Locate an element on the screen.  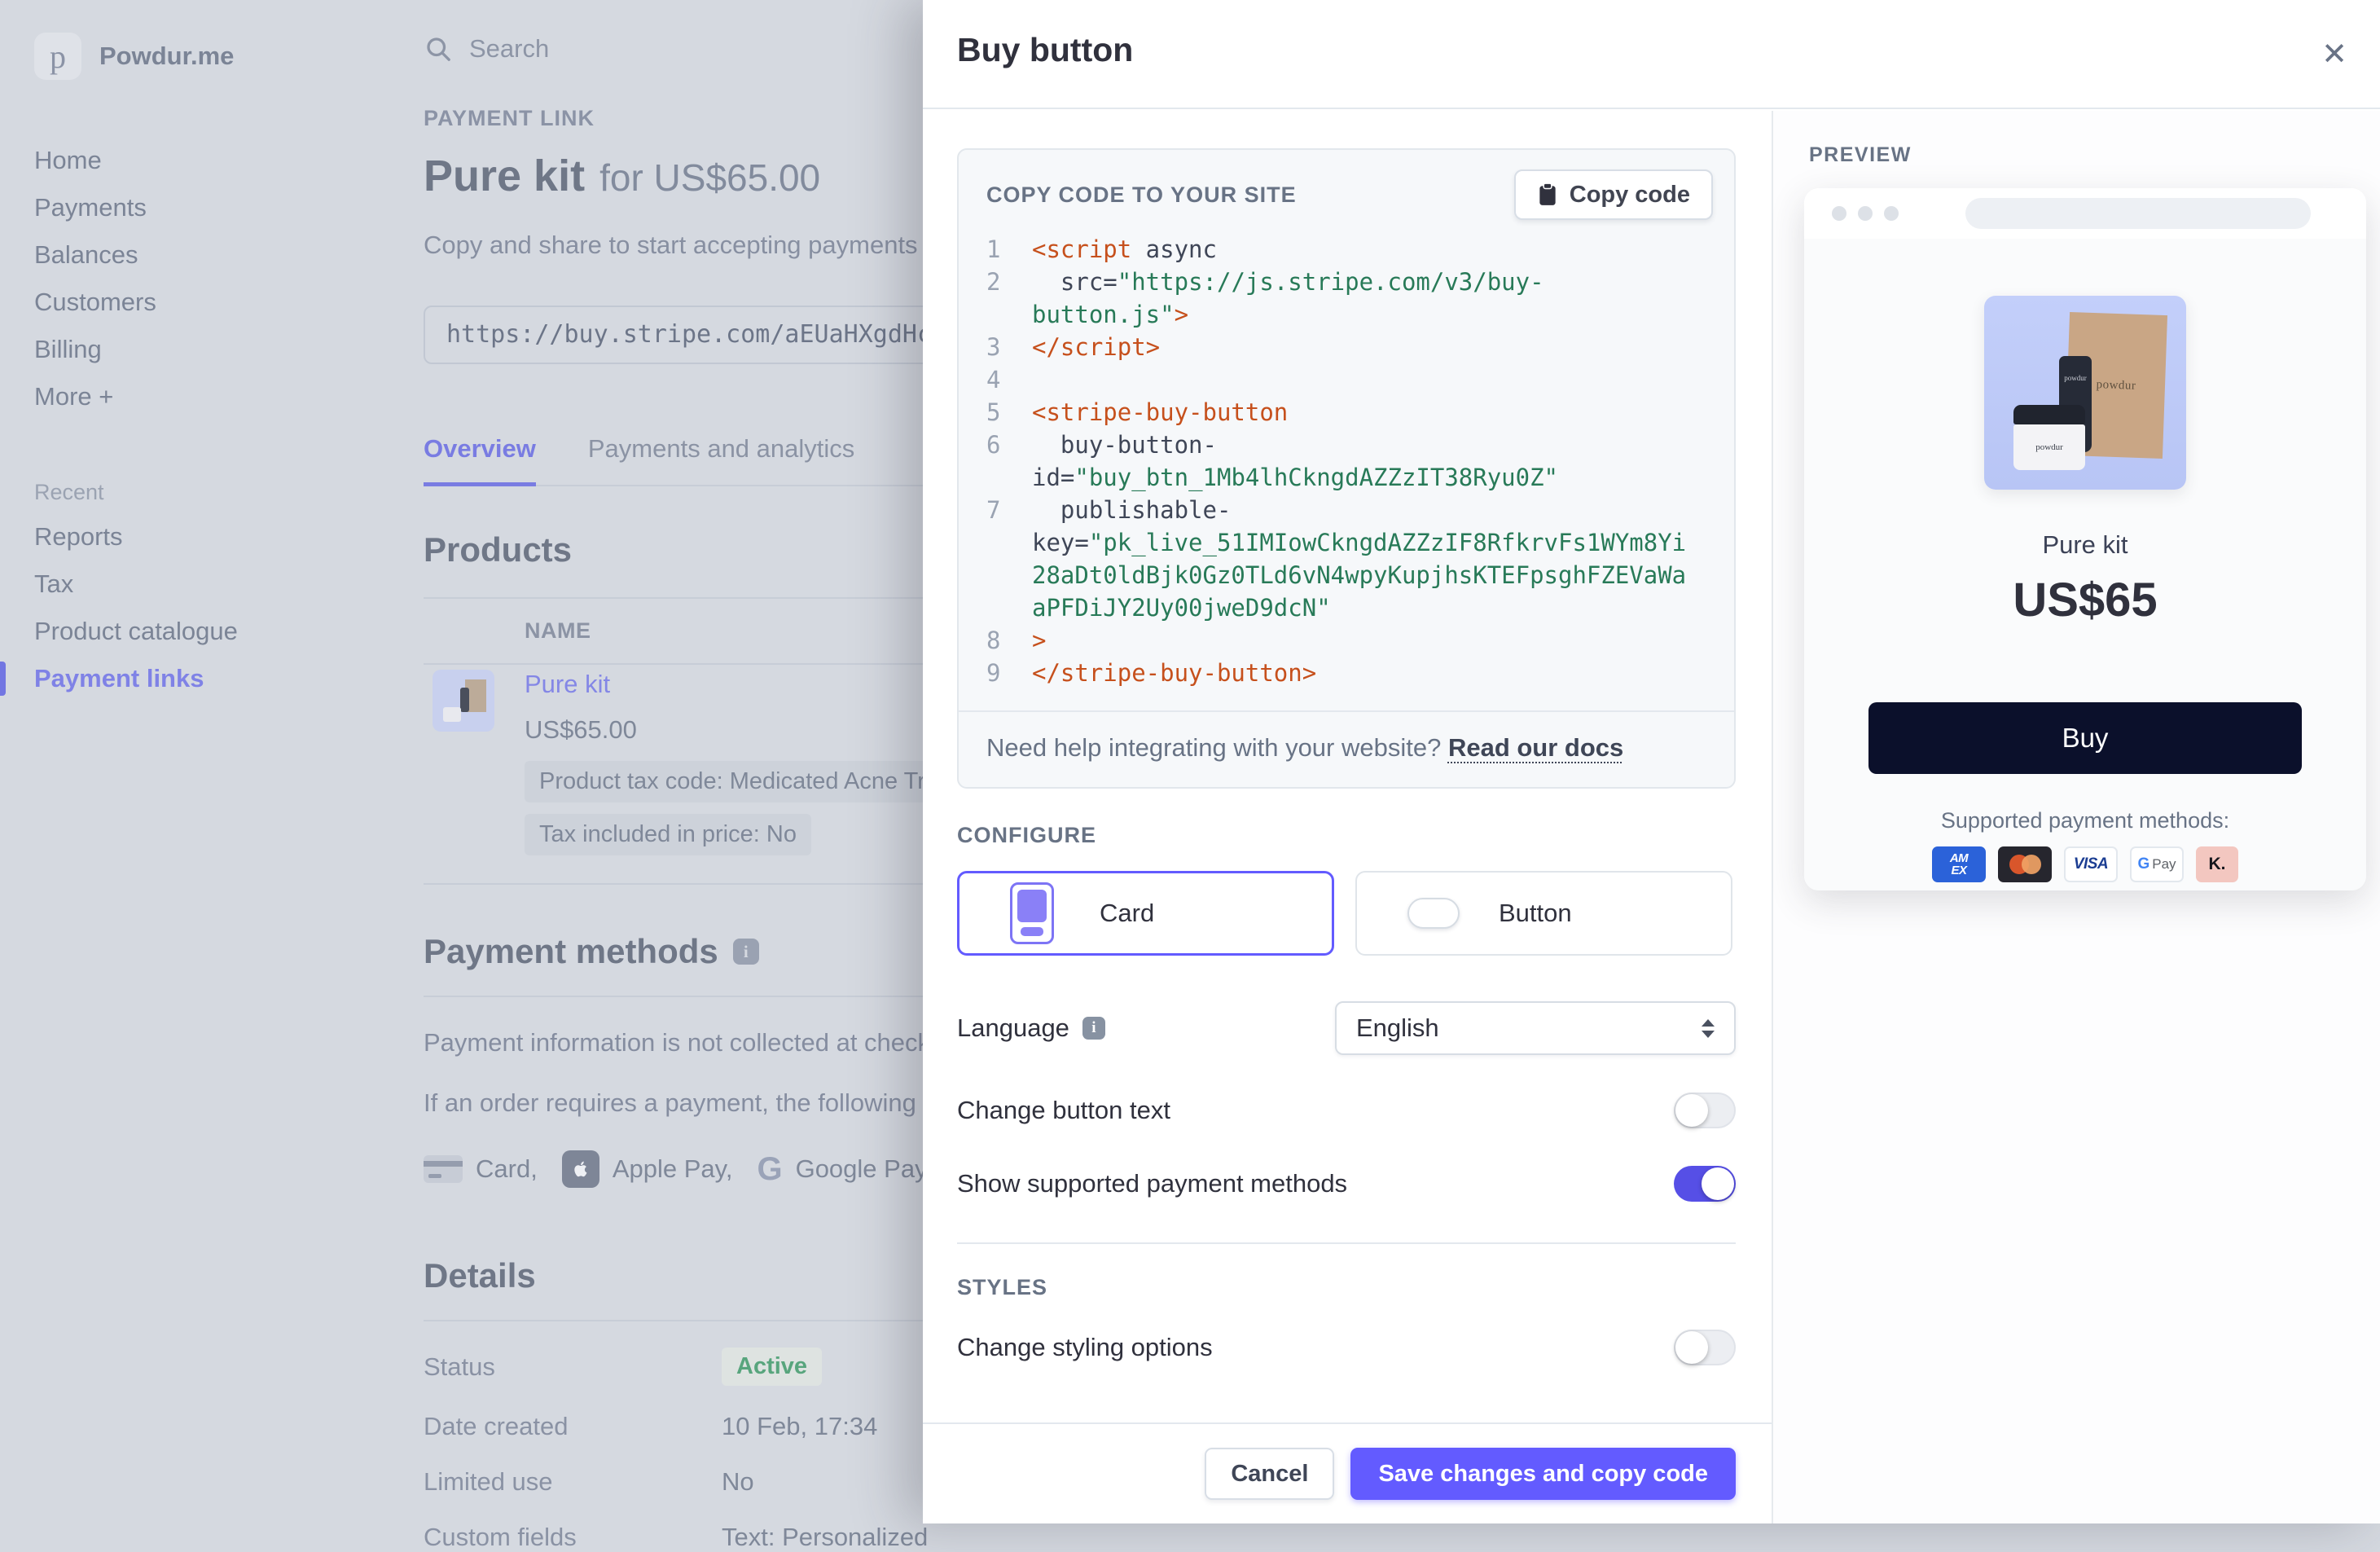
supported-methods-label: Supported payment methods: is located at coordinates (2085, 821).